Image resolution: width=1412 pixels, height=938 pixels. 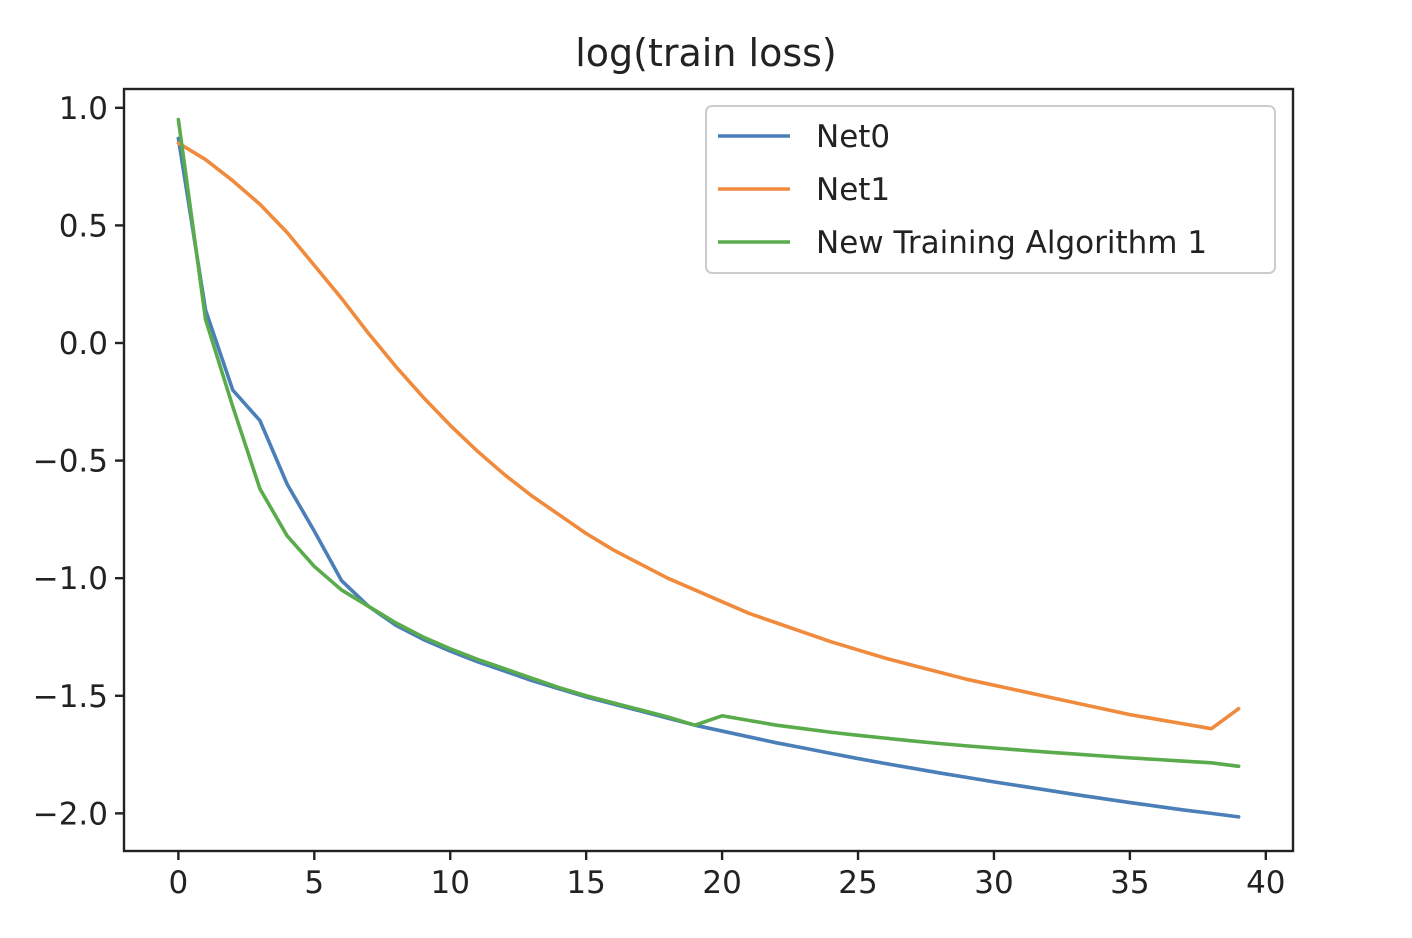 What do you see at coordinates (857, 883) in the screenshot?
I see `x-tick-label: 25` at bounding box center [857, 883].